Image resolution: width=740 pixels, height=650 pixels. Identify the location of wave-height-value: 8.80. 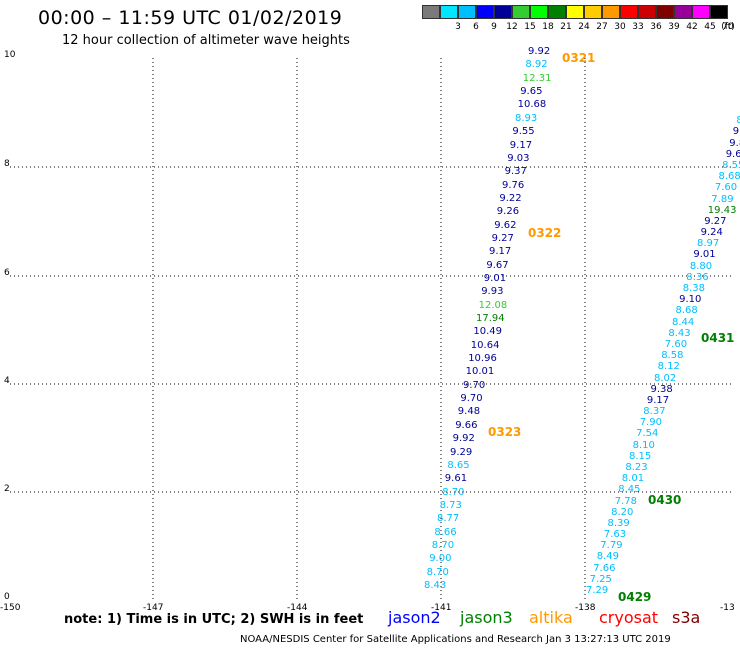
(701, 266).